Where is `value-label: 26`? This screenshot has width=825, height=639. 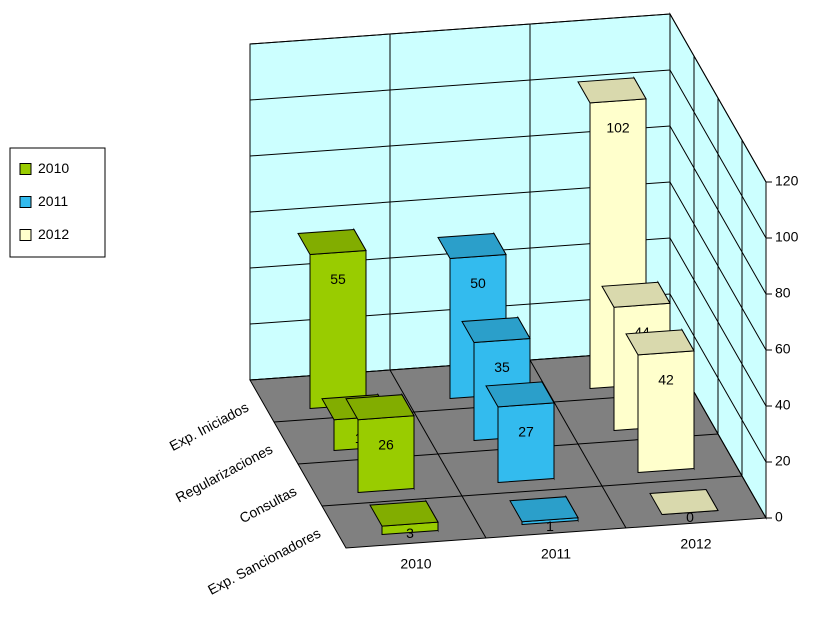 value-label: 26 is located at coordinates (386, 444).